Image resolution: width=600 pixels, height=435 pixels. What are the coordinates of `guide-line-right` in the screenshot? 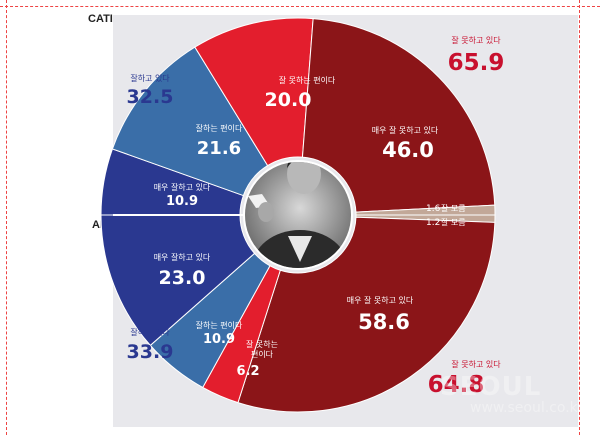 It's located at (579, 217).